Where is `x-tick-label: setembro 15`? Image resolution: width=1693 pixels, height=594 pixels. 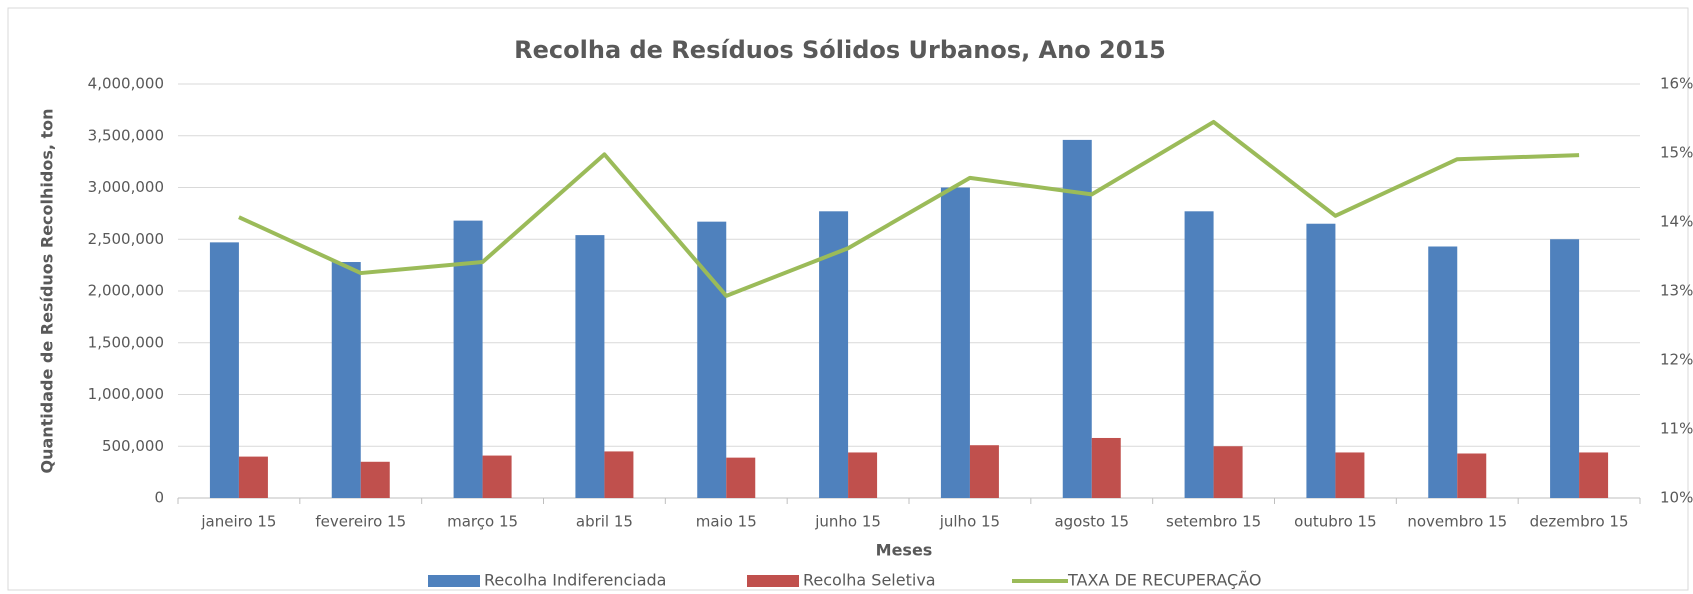
x-tick-label: setembro 15 is located at coordinates (1213, 522).